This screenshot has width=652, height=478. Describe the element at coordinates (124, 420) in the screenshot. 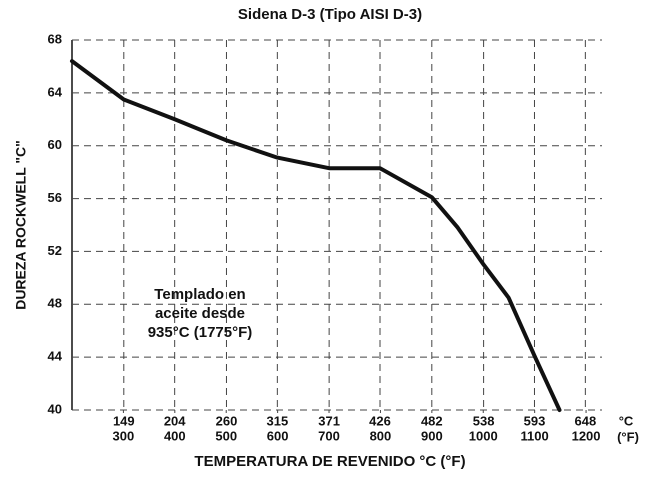

I see `x-tick-label: 149` at that location.